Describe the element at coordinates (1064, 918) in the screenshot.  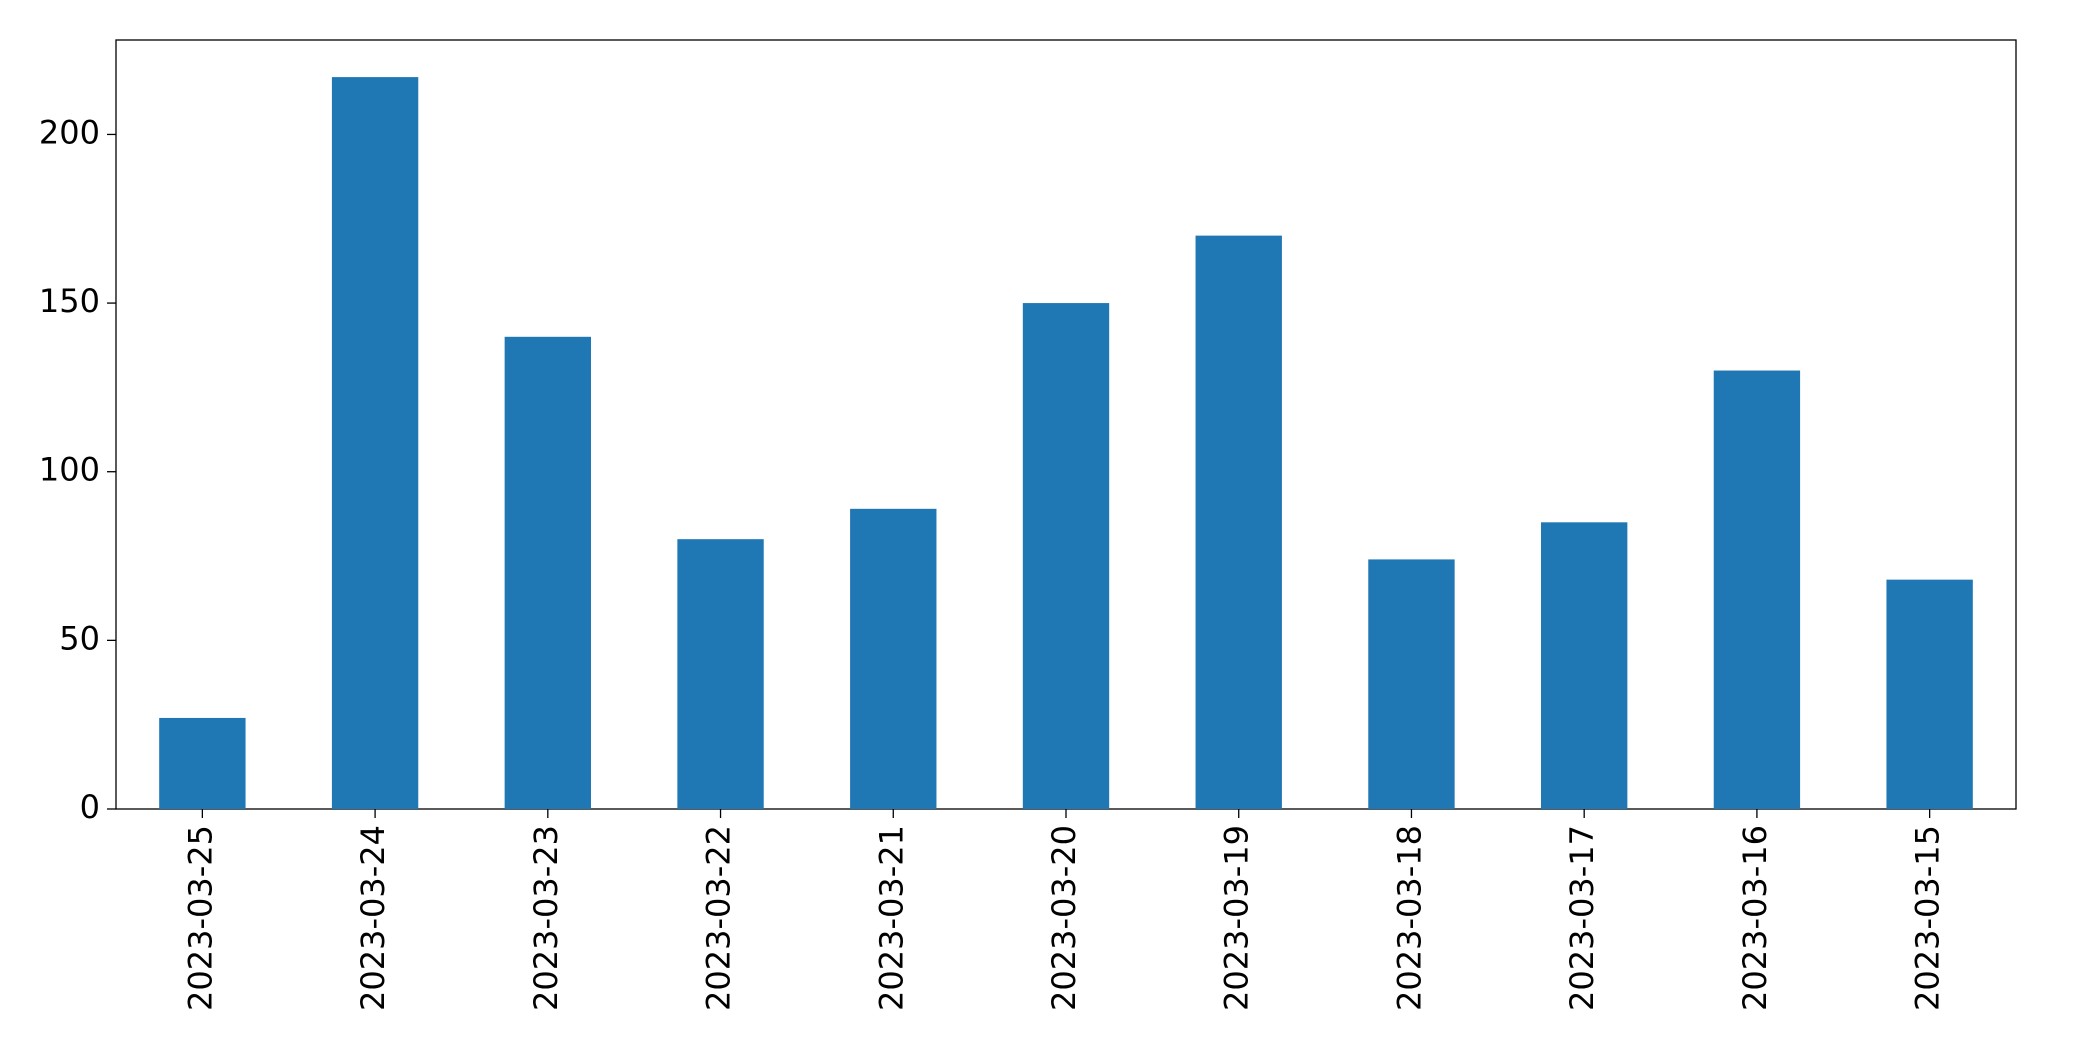
I see `x-tick-label: 2023-03-20` at that location.